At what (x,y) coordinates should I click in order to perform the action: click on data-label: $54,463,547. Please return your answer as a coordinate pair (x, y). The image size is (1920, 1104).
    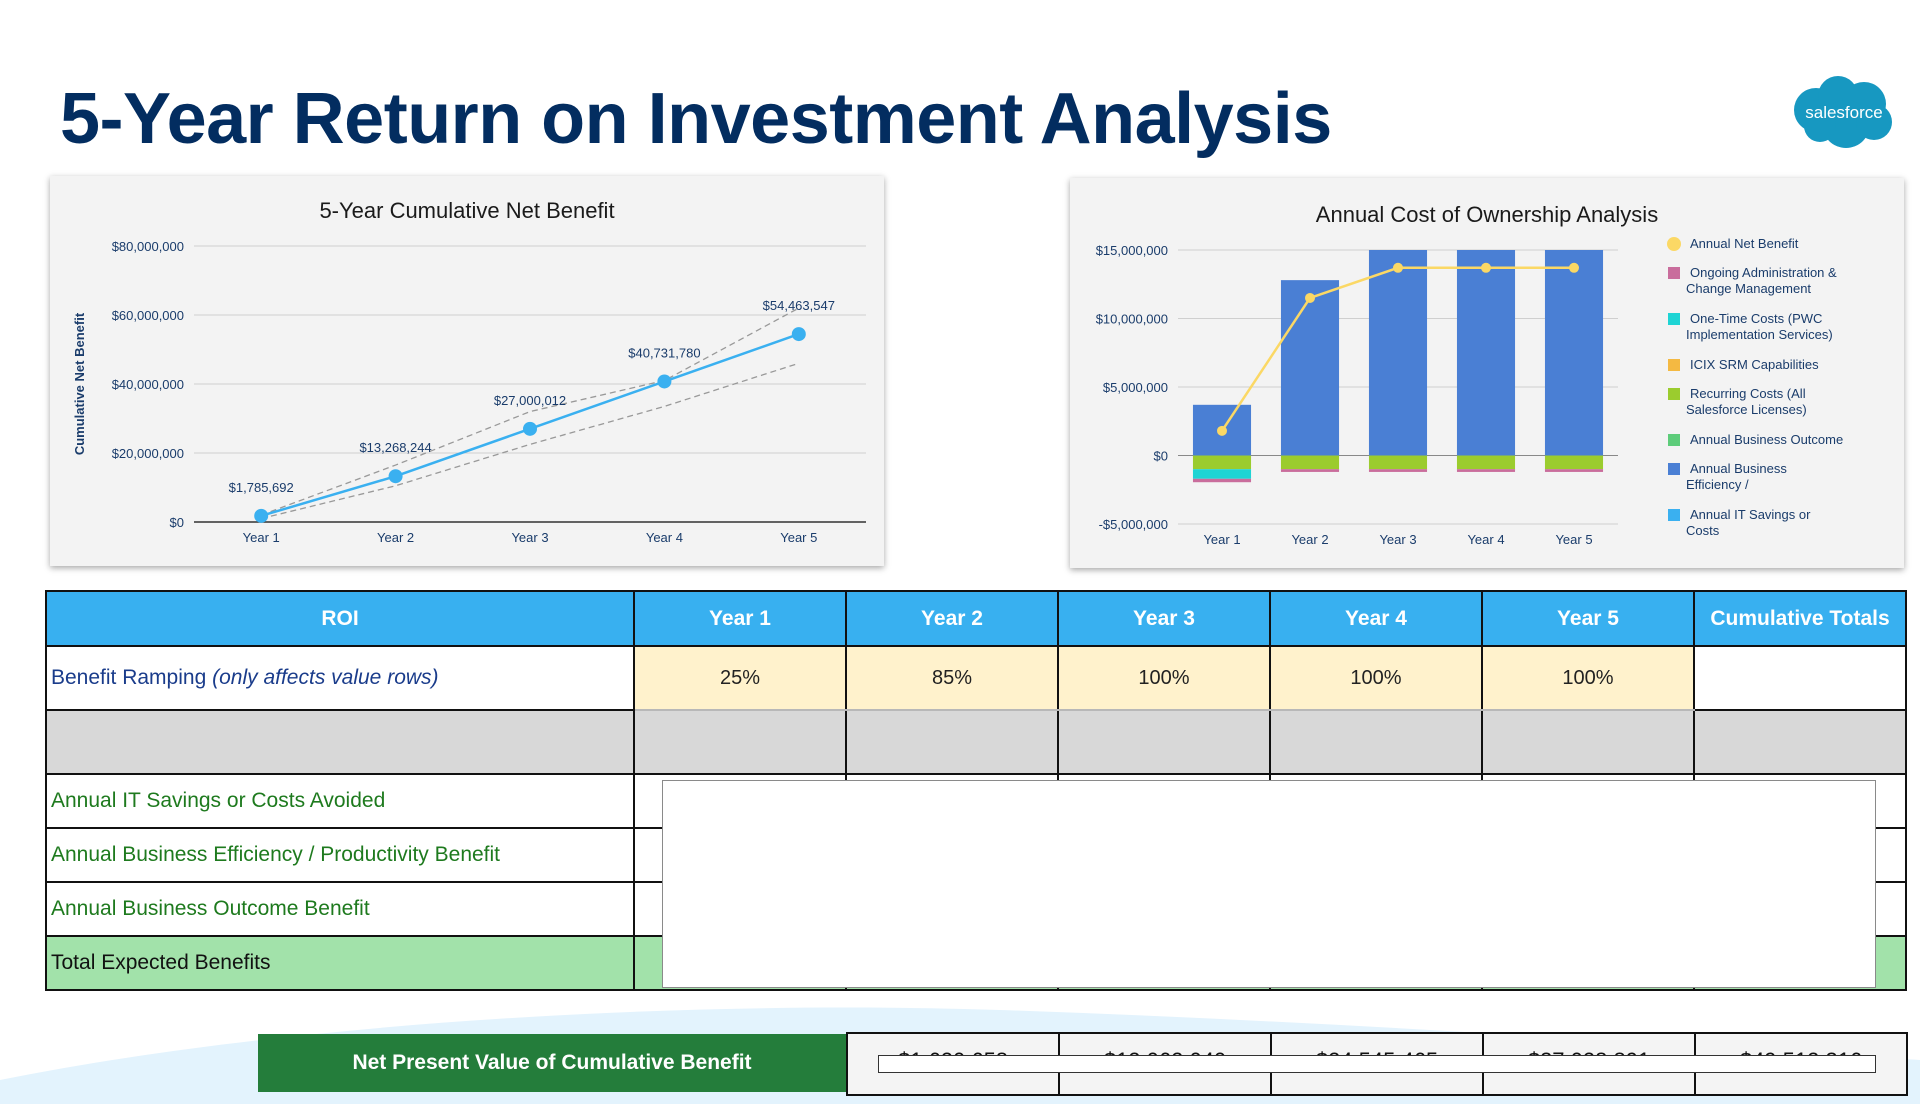
    Looking at the image, I should click on (799, 305).